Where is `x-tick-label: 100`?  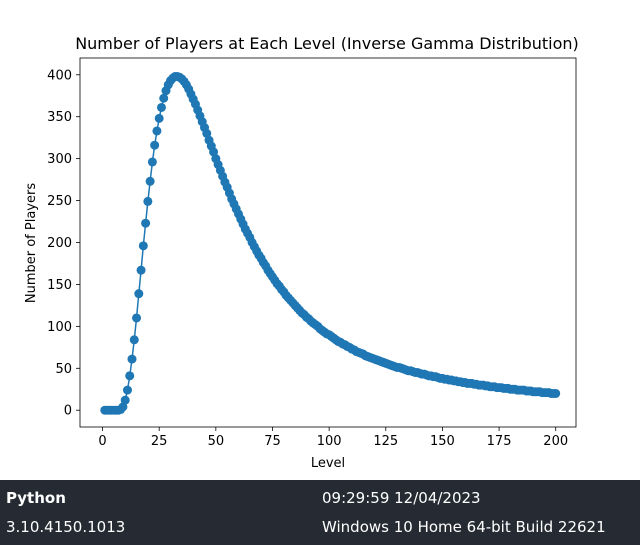
x-tick-label: 100 is located at coordinates (329, 441).